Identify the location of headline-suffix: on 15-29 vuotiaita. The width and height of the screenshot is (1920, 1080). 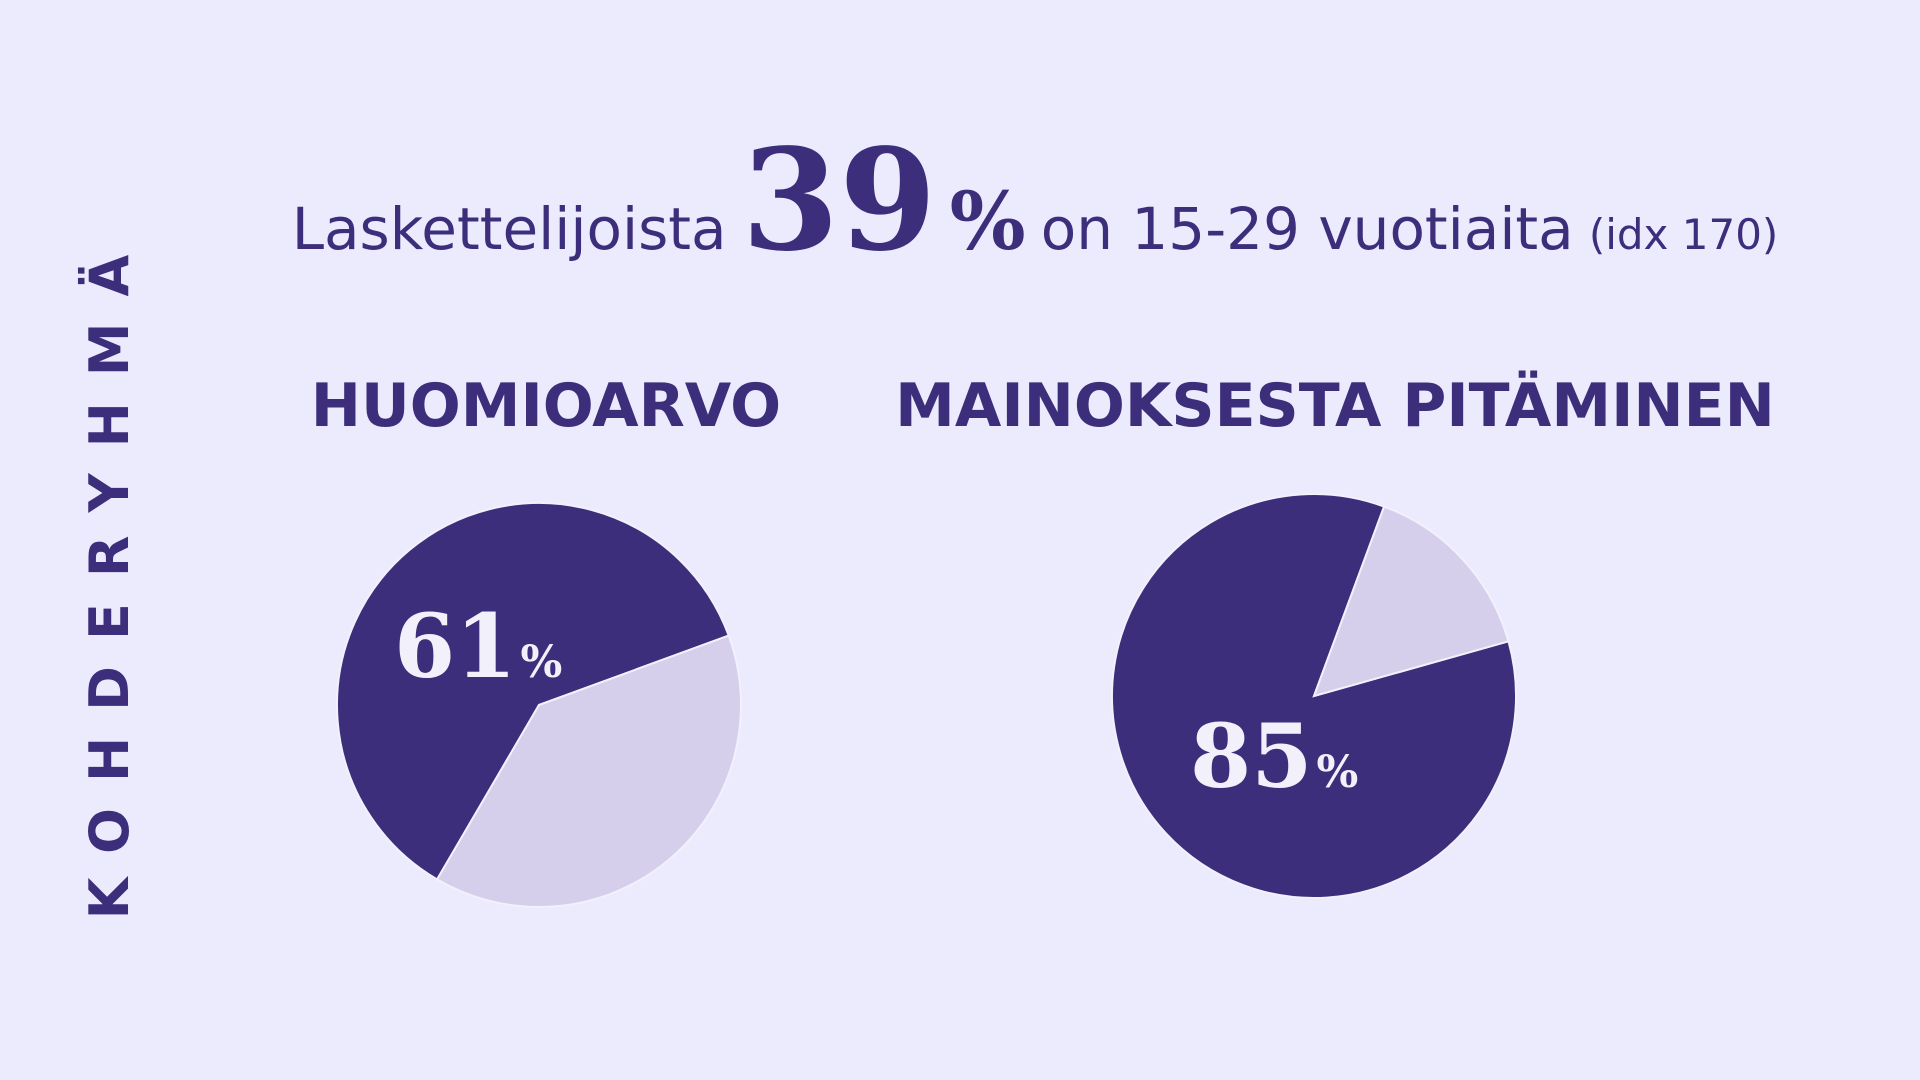
(1307, 229).